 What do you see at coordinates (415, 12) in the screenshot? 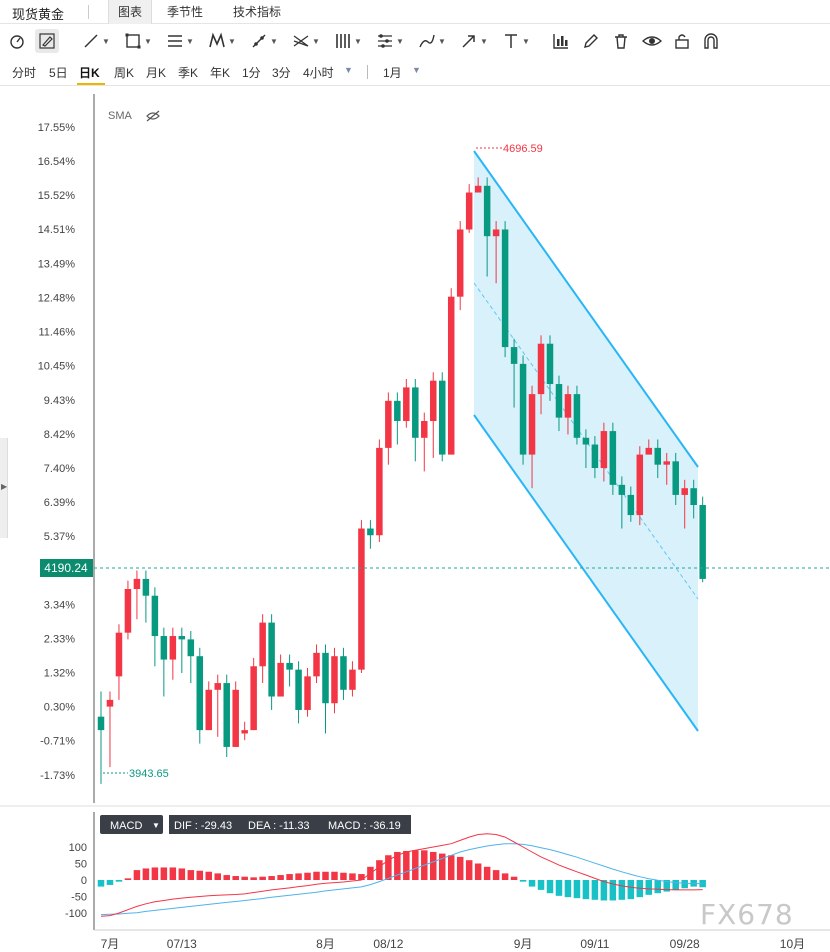
I see `top-bar: 现货黄金 图表 季节性 技术指标` at bounding box center [415, 12].